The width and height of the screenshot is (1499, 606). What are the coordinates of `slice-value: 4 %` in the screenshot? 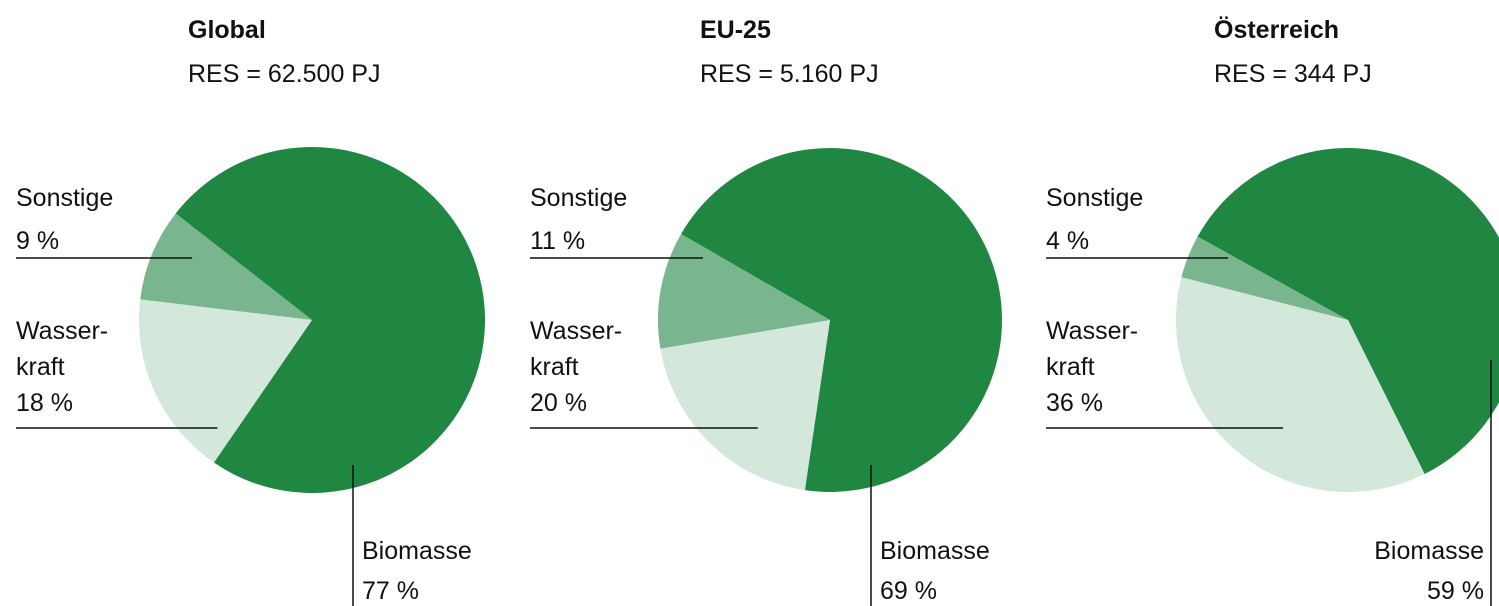 It's located at (1067, 241).